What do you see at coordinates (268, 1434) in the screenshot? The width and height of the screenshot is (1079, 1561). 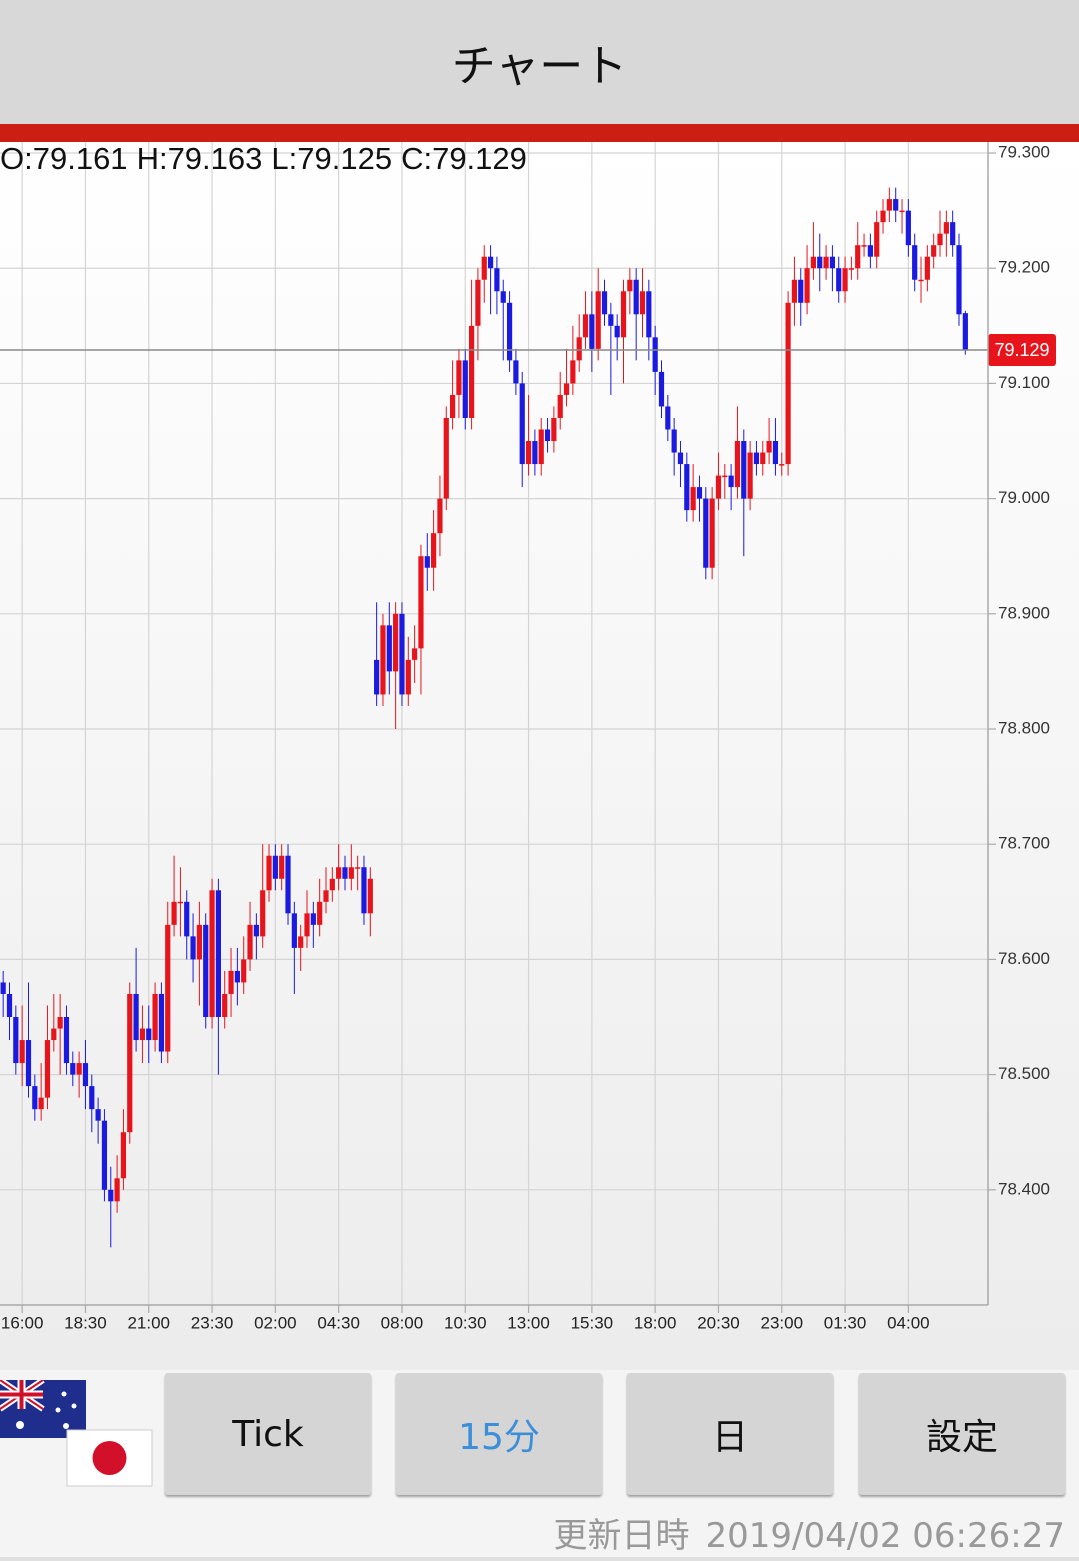 I see `timeframe-button: Tick` at bounding box center [268, 1434].